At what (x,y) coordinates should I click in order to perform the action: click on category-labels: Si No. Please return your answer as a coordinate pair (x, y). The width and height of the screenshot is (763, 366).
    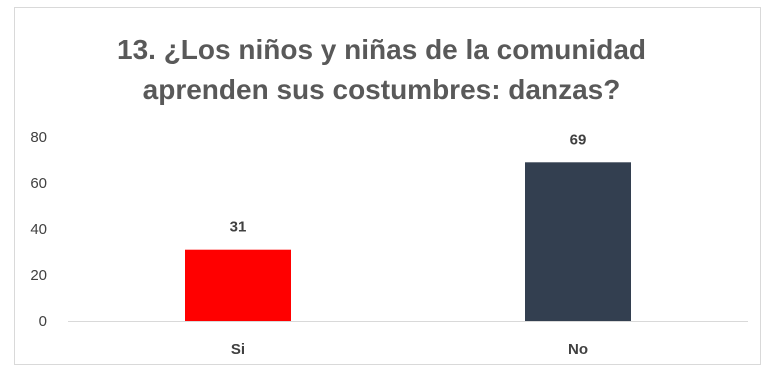
    Looking at the image, I should click on (409, 349).